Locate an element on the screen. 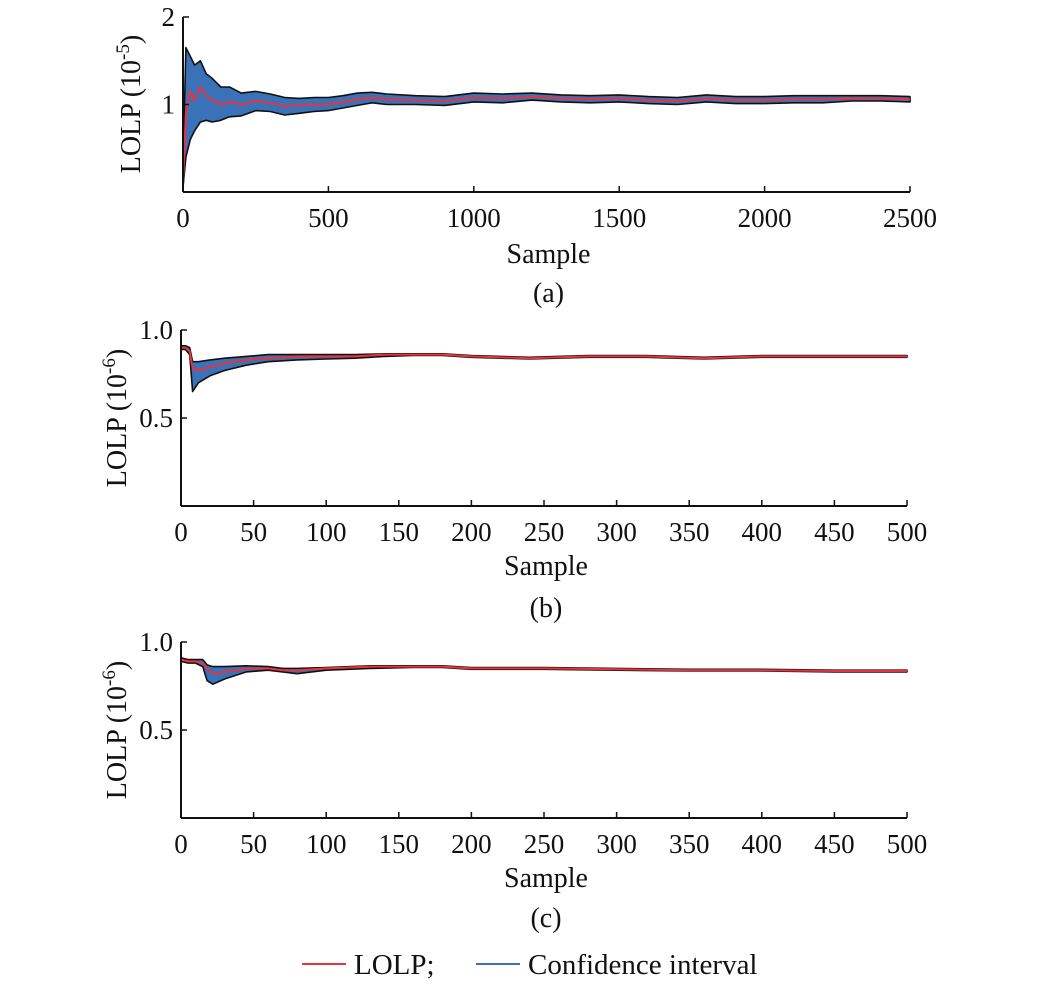 This screenshot has height=985, width=1040. x-tick-label: 1000 is located at coordinates (474, 218).